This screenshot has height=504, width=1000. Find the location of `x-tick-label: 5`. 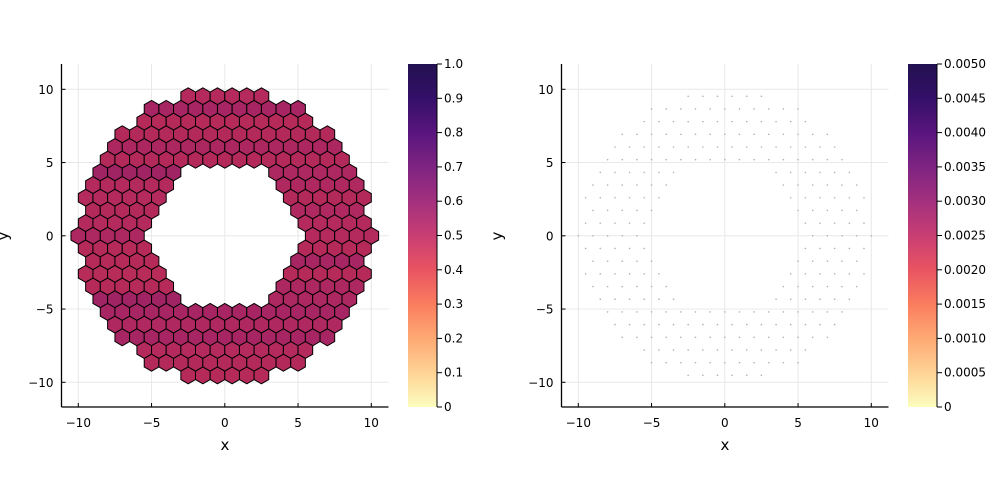

x-tick-label: 5 is located at coordinates (798, 423).